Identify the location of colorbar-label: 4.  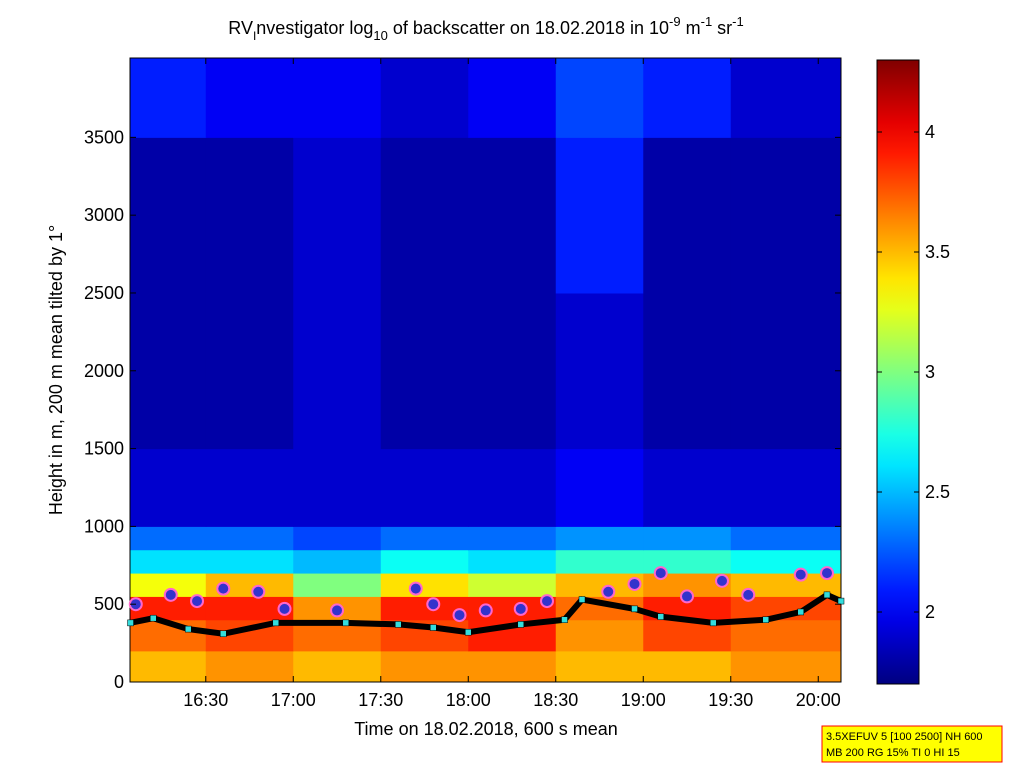
(930, 132).